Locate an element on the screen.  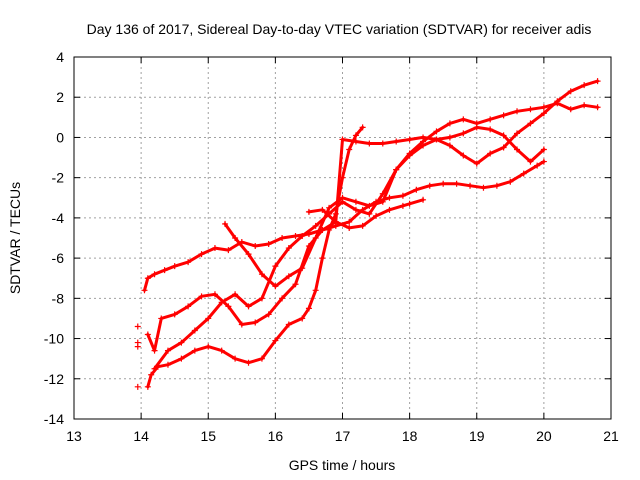
y-tick-label: -6 is located at coordinates (58, 258).